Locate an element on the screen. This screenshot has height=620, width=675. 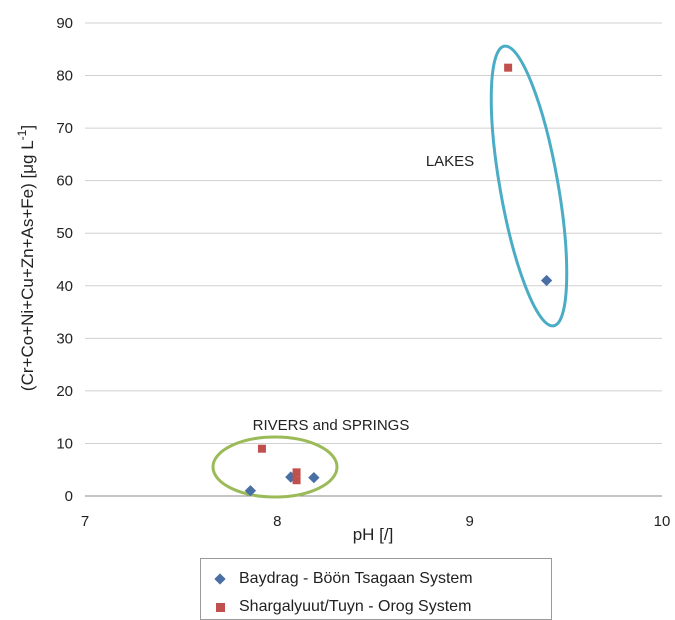
diamond-marker-icon is located at coordinates (220, 579).